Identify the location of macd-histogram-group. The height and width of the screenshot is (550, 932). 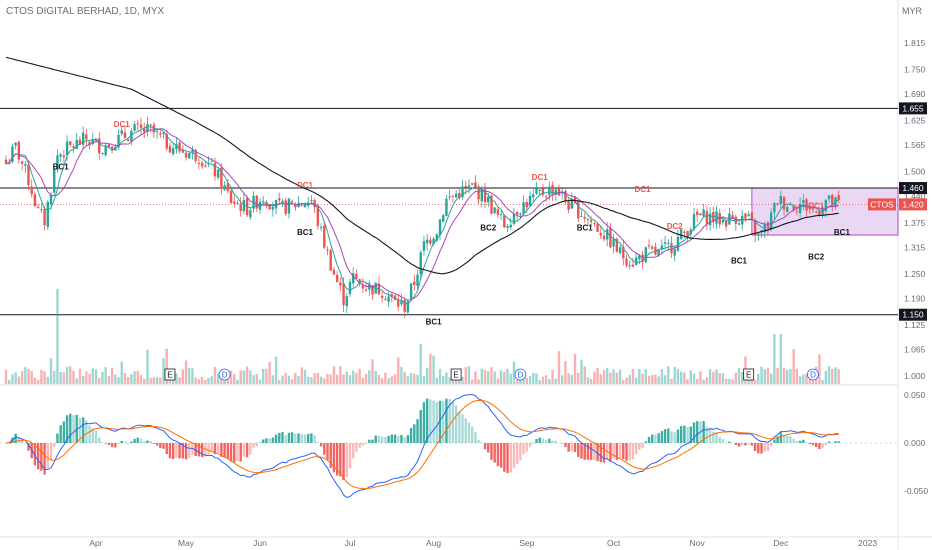
(422, 439).